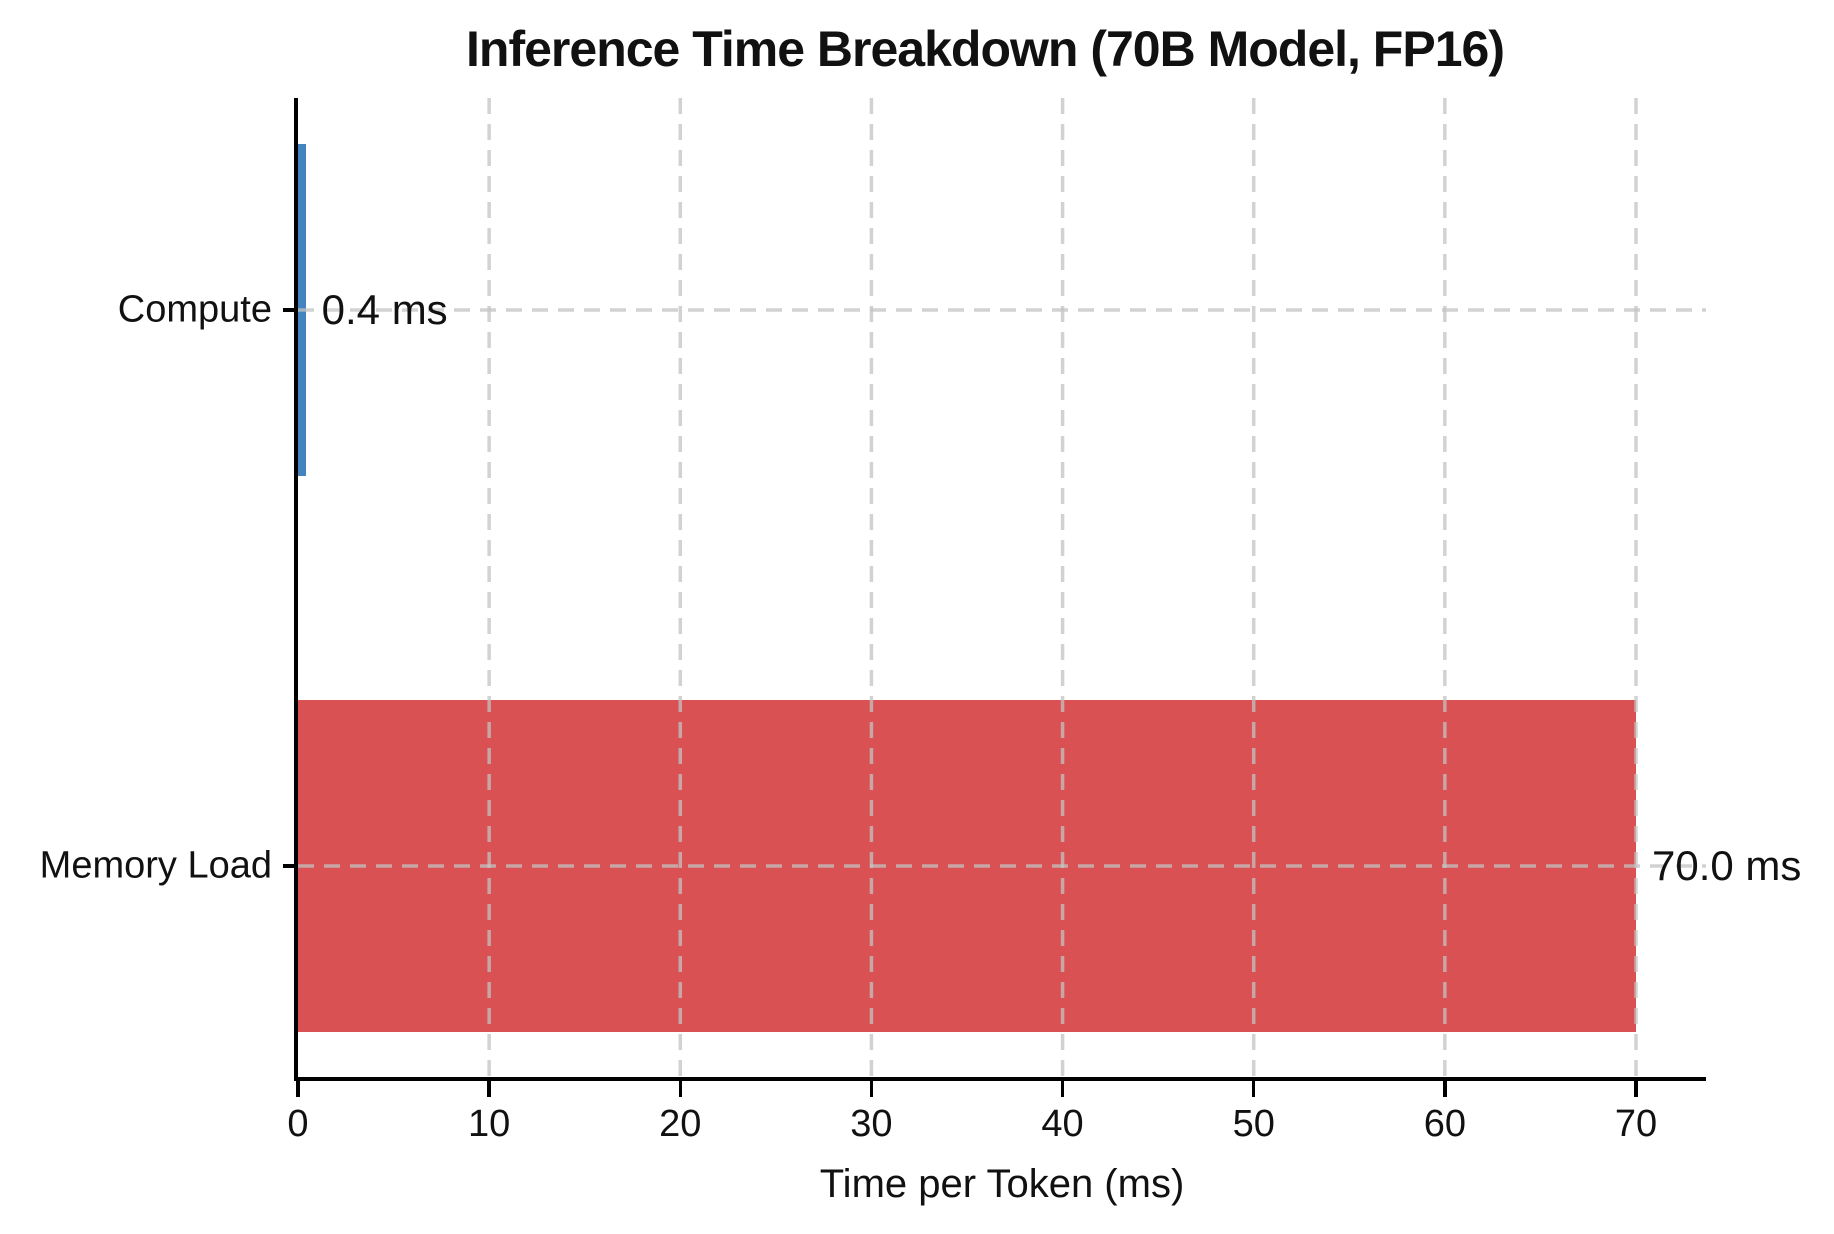 This screenshot has height=1234, width=1834. Describe the element at coordinates (489, 1124) in the screenshot. I see `x-tick-label-10: 10` at that location.